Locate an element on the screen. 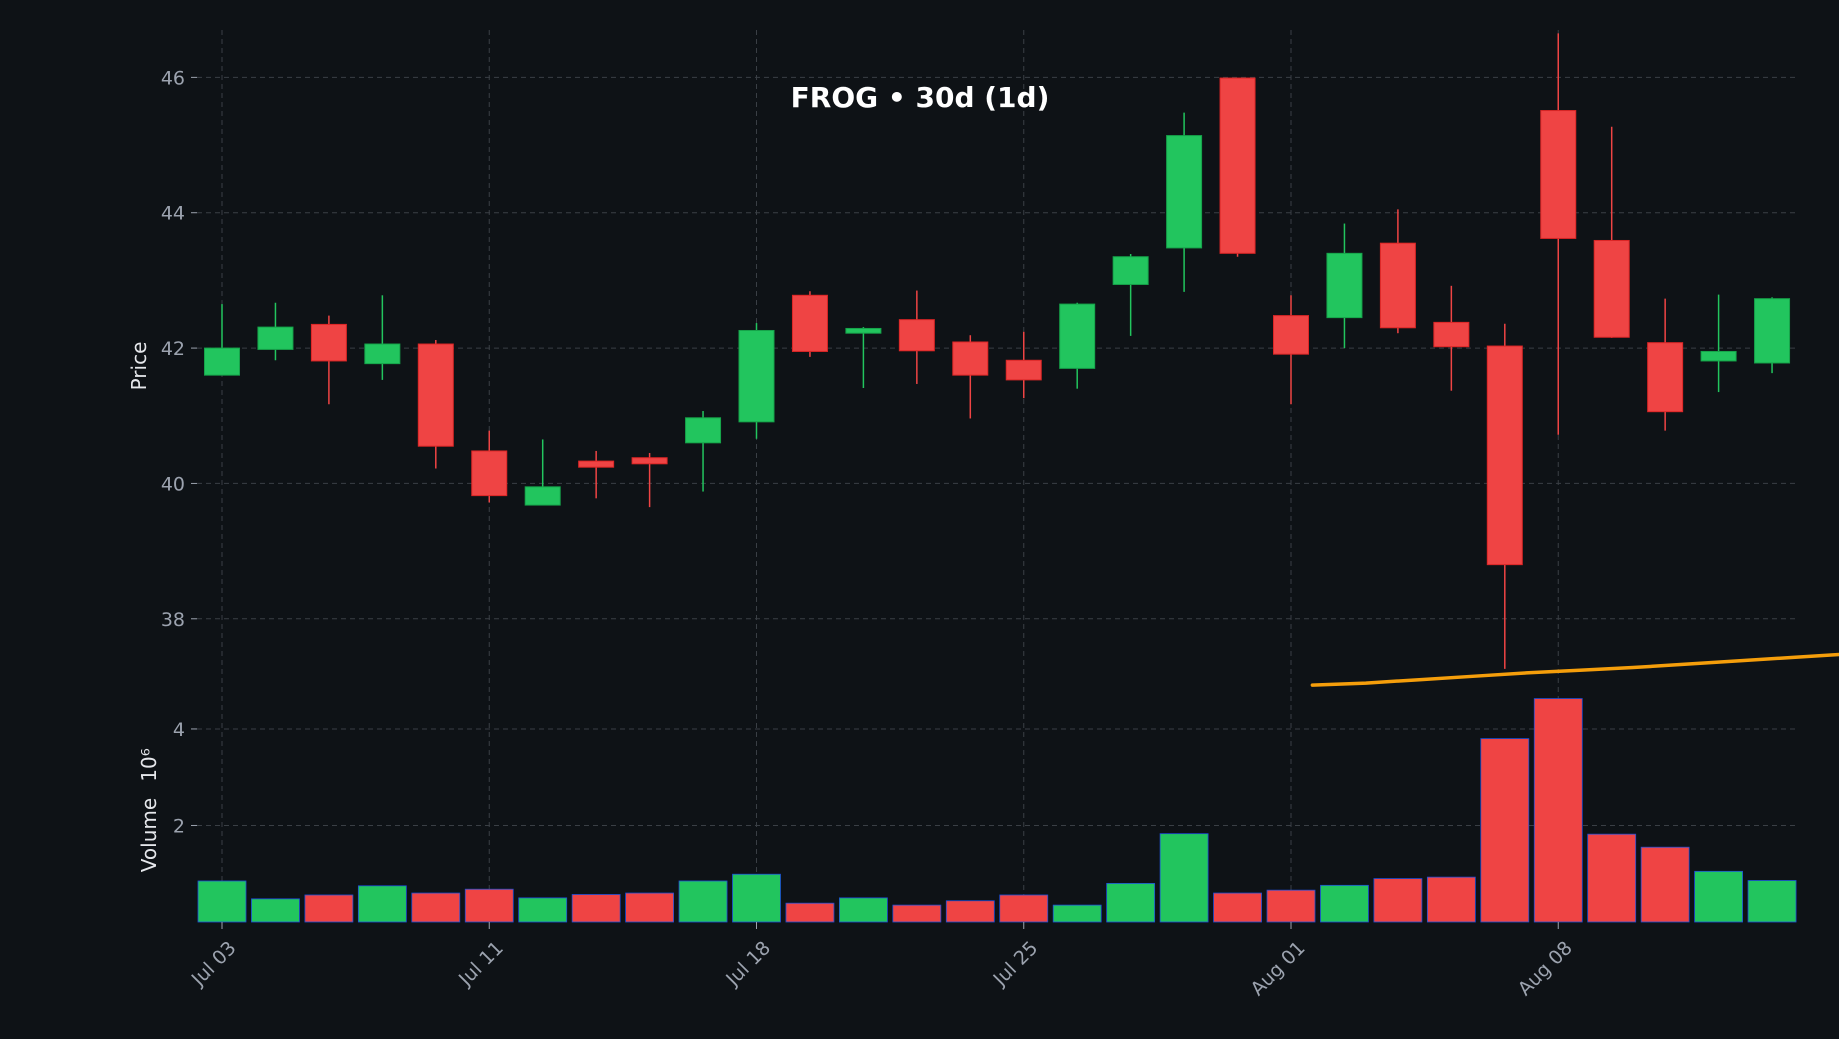 This screenshot has width=1839, height=1039. price-tick-label: 46 is located at coordinates (173, 78).